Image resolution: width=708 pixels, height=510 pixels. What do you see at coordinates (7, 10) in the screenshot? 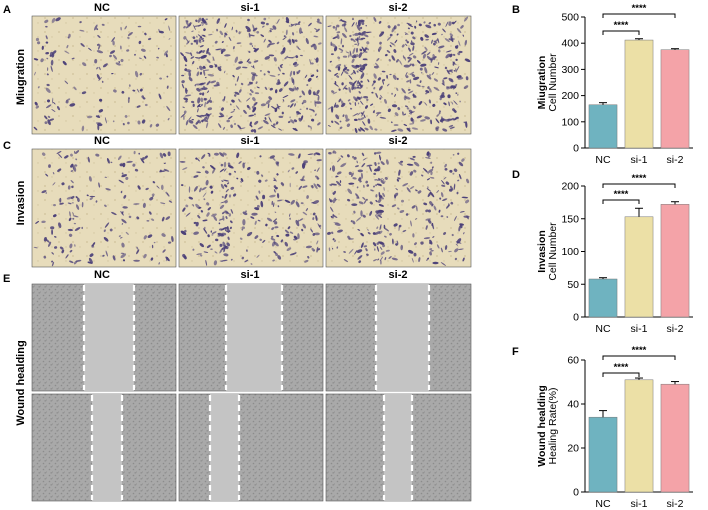
I see `panel-letter-a: A` at bounding box center [7, 10].